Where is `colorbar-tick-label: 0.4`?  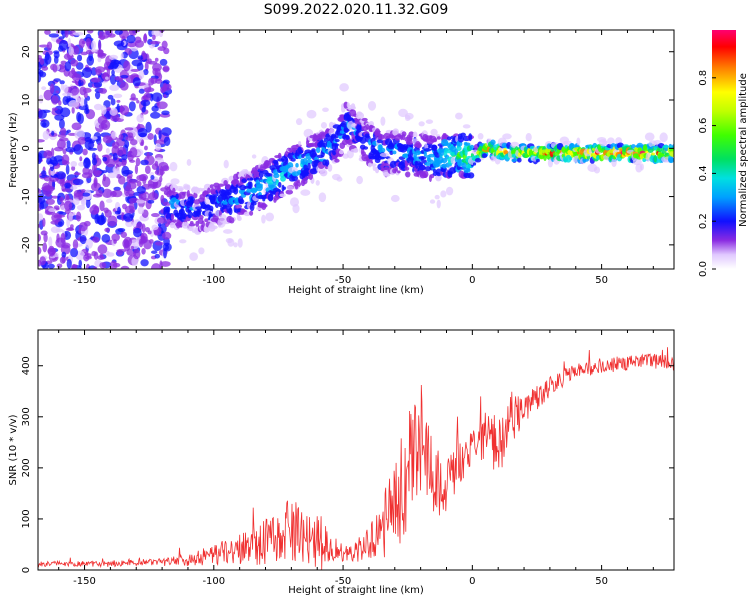
colorbar-tick-label: 0.4 is located at coordinates (703, 173).